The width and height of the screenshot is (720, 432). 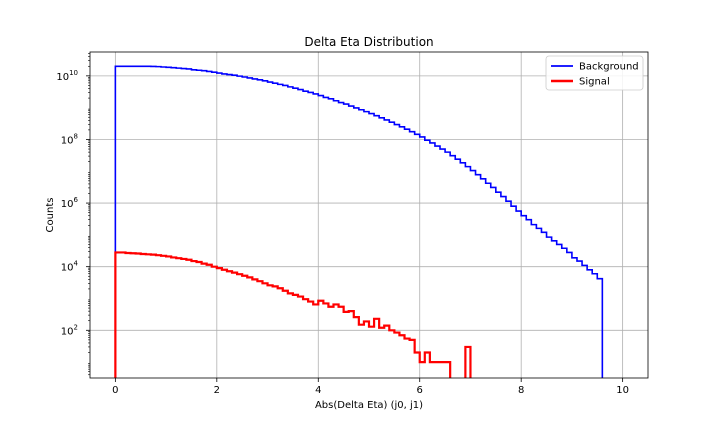 What do you see at coordinates (370, 387) in the screenshot?
I see `x-axis: 0 2 4 6 8 10` at bounding box center [370, 387].